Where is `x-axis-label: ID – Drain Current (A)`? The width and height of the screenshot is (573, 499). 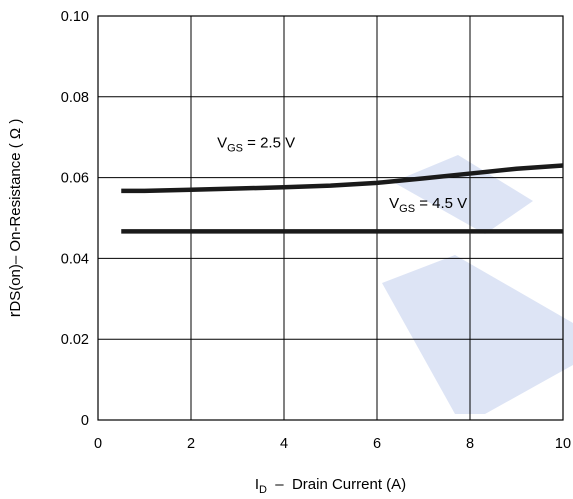
x-axis-label: ID – Drain Current (A) is located at coordinates (330, 486).